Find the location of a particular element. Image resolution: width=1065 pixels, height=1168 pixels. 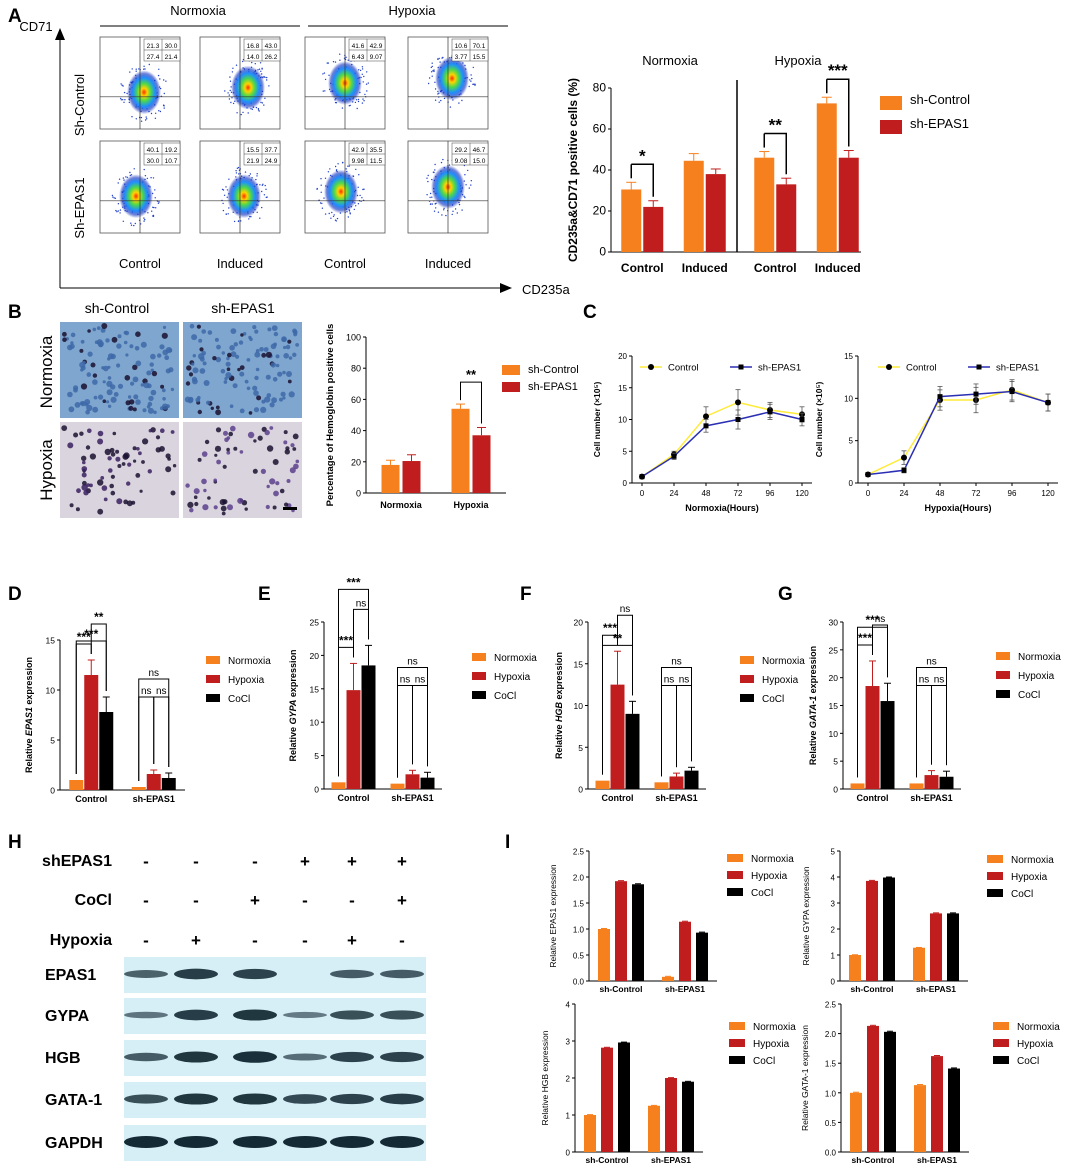

y-tick-label: 2.0 is located at coordinates (831, 1034).